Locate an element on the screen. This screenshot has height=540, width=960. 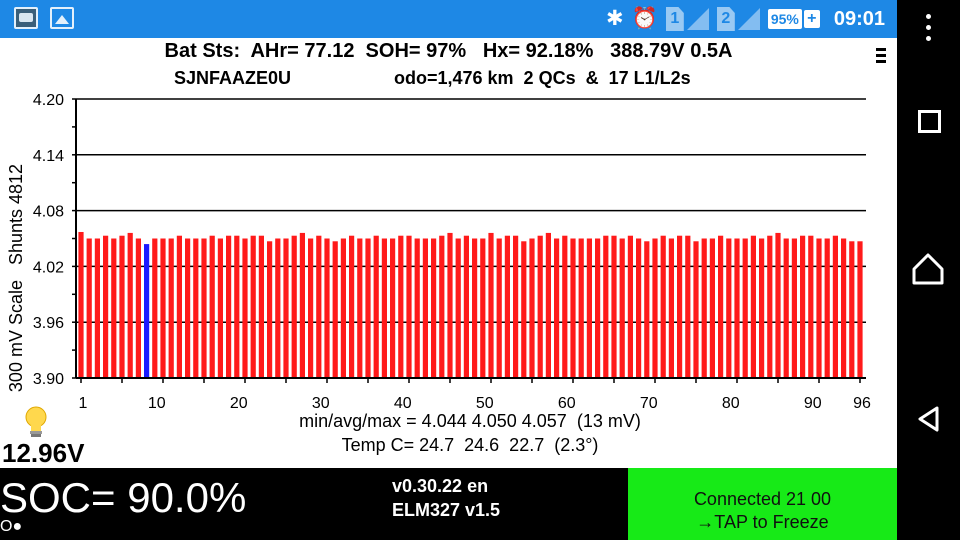
connection-status-label: Connected 21 00 is located at coordinates (762, 499).